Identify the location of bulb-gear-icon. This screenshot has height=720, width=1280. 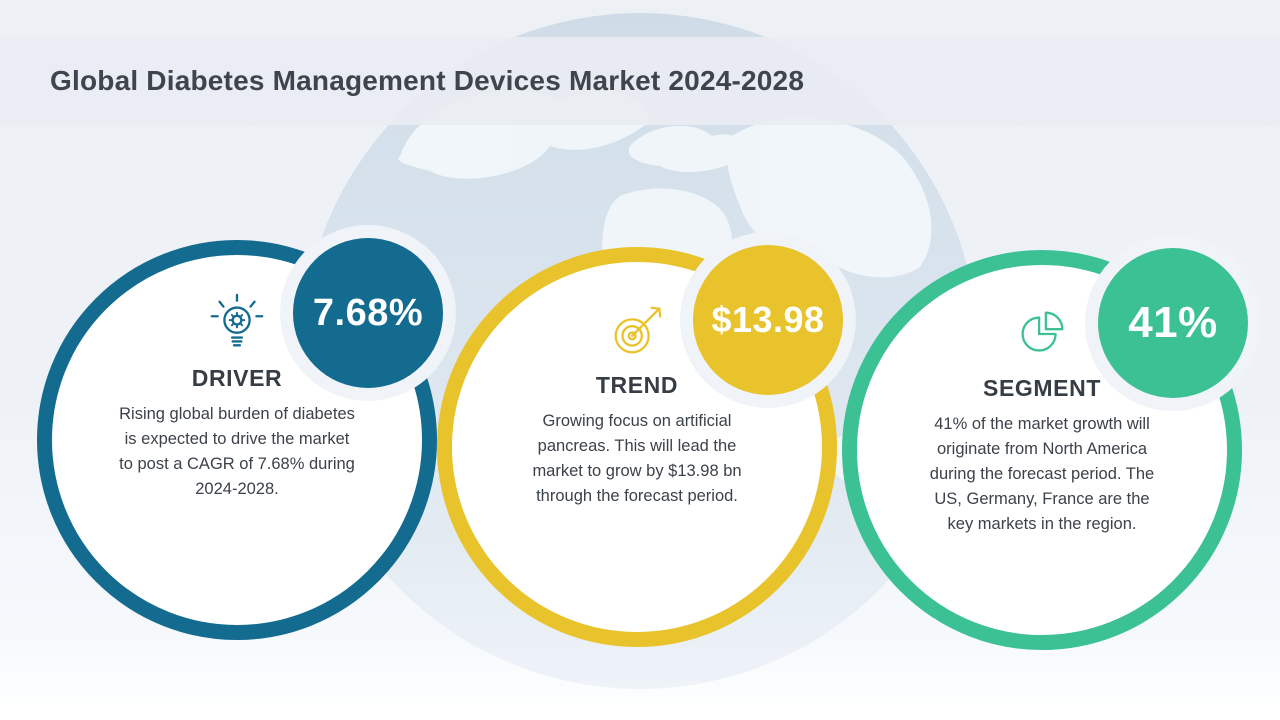
(237, 324).